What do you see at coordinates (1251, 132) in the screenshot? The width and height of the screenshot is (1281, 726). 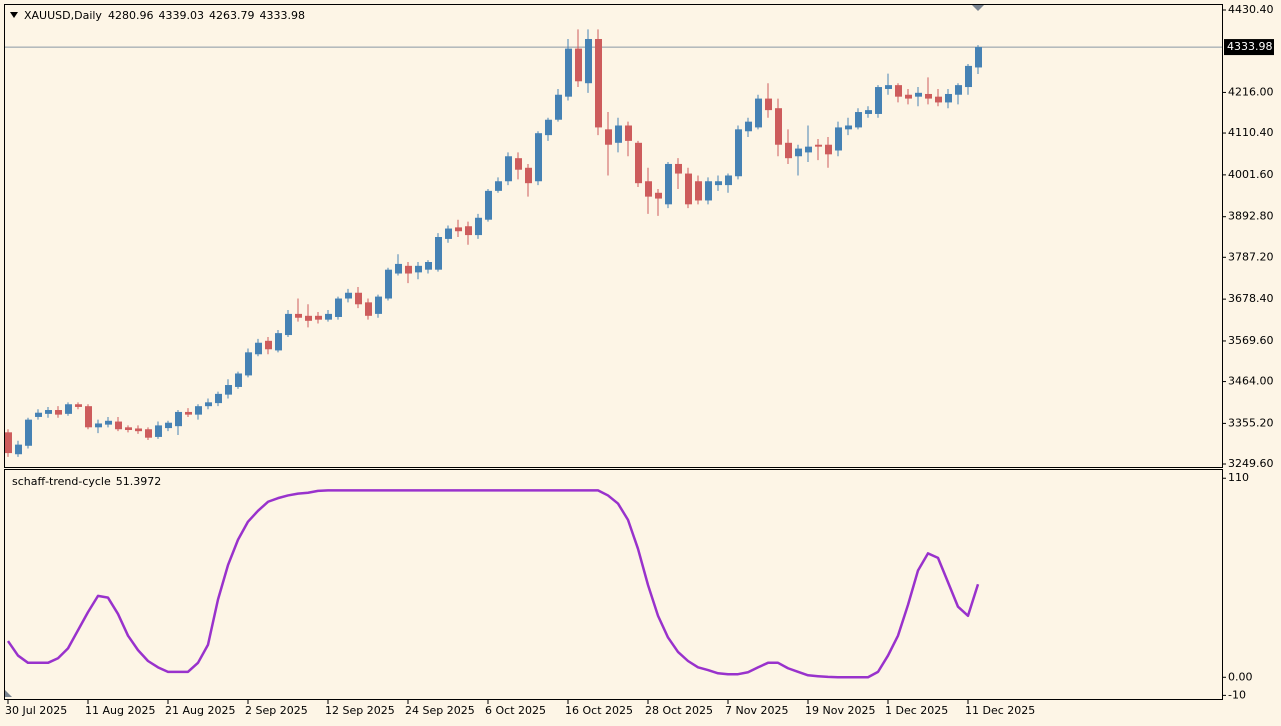 I see `y-tick-label: 4110.40` at bounding box center [1251, 132].